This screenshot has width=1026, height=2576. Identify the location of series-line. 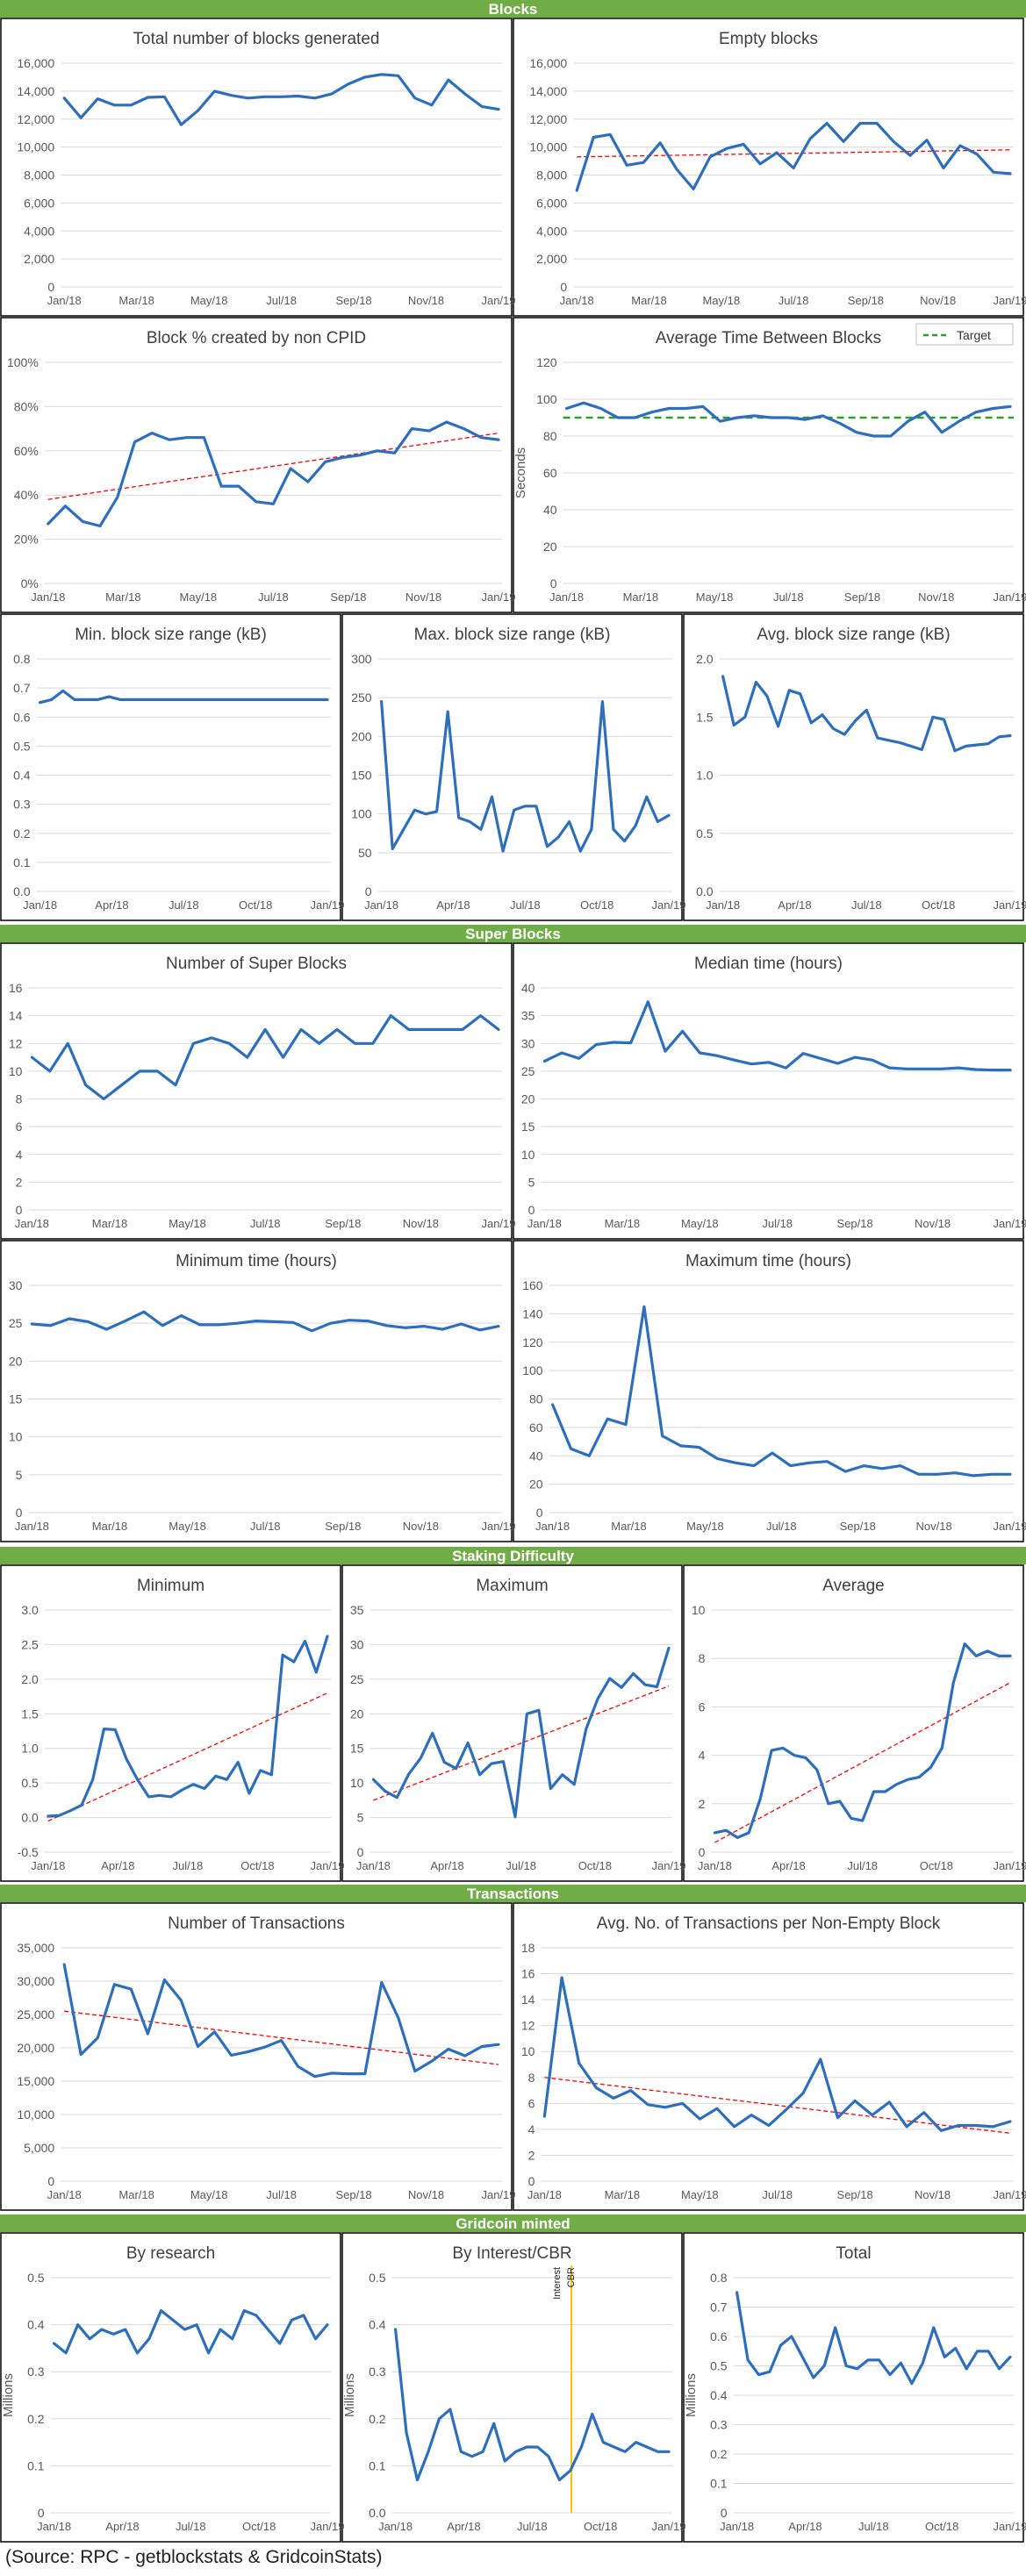
(190, 2331).